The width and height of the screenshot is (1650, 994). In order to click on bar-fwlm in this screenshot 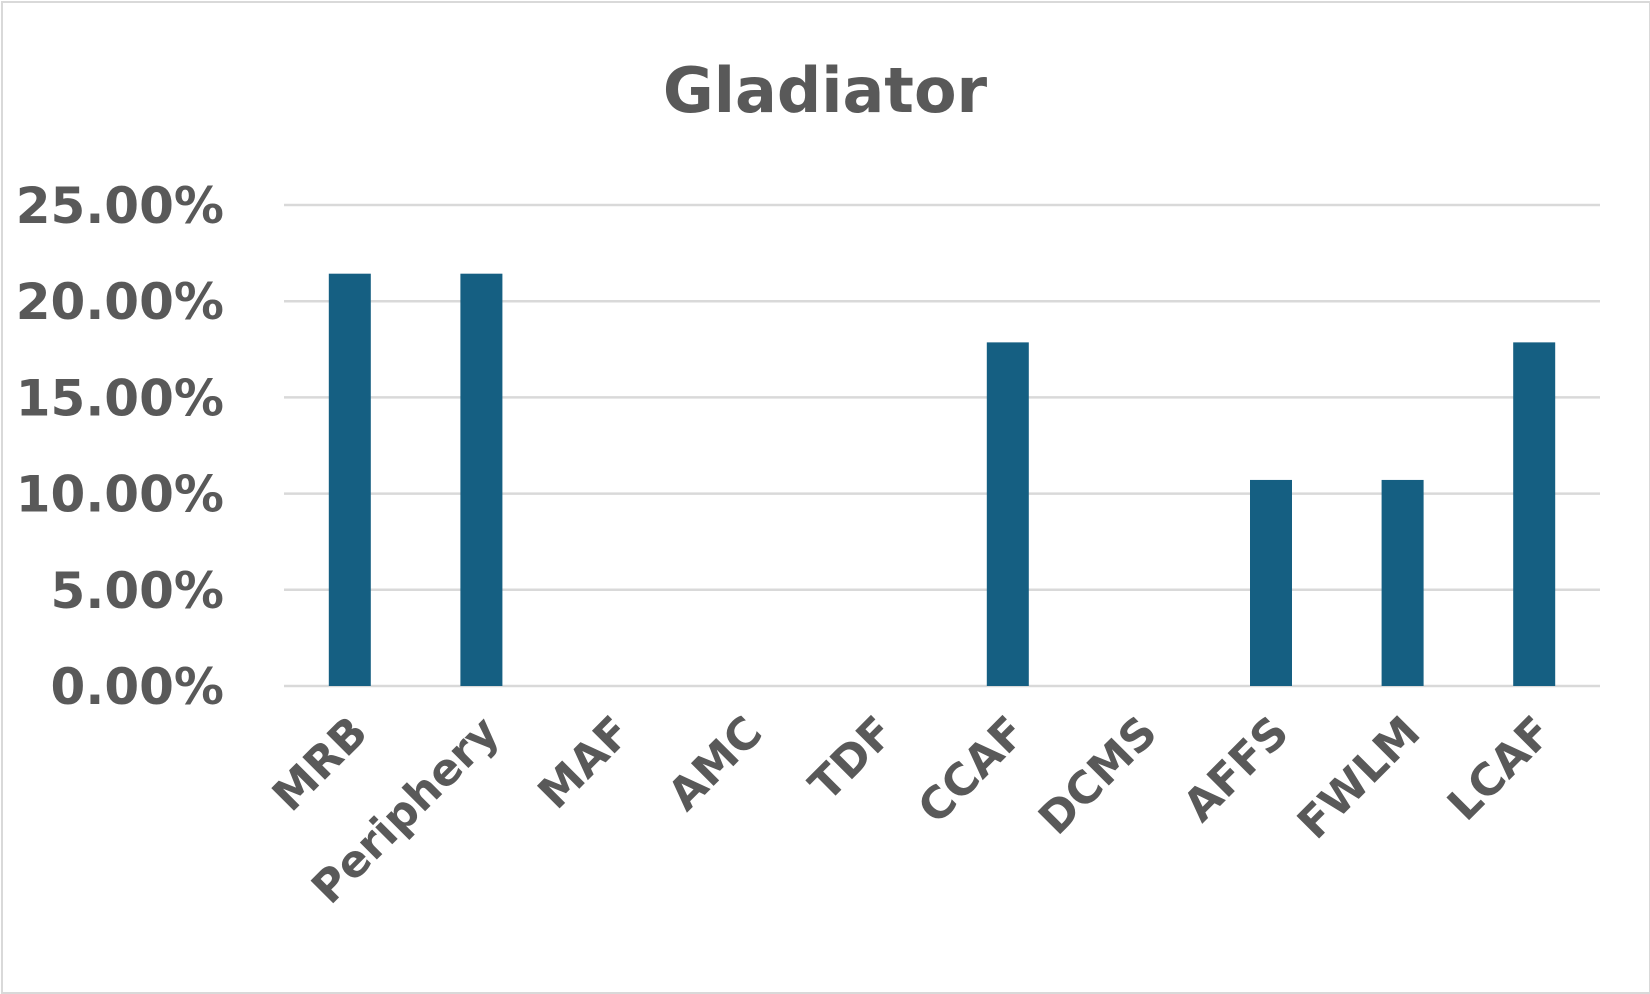, I will do `click(1402, 582)`.